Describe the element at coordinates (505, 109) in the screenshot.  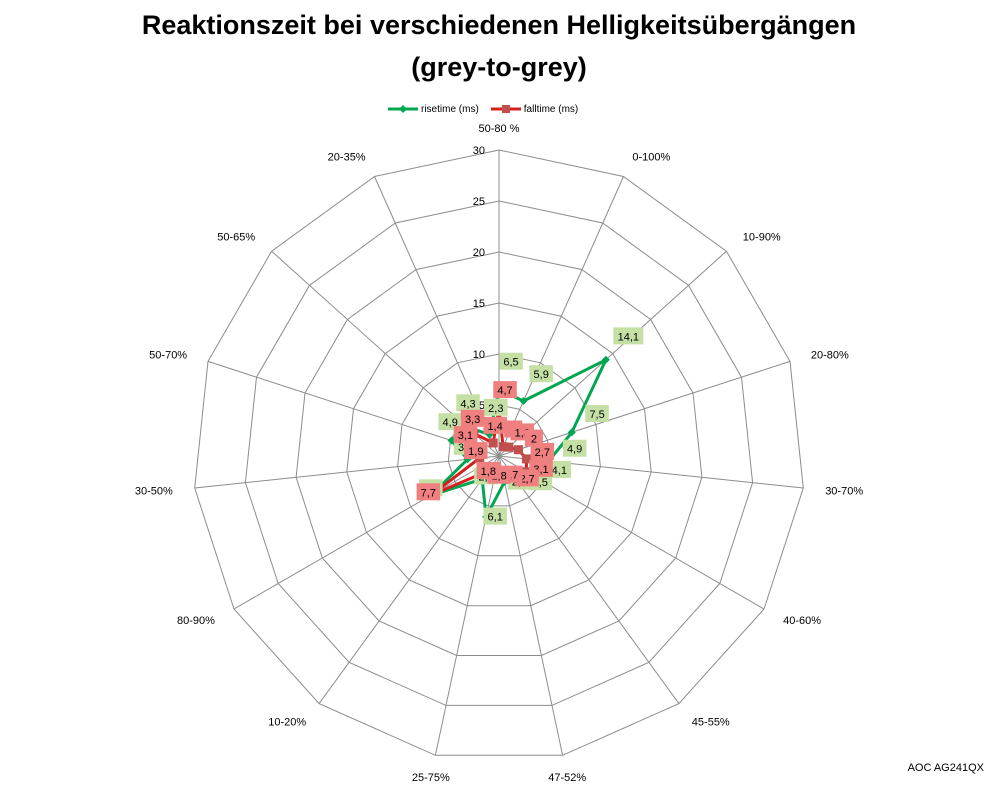
I see `legend-marker-falltime` at that location.